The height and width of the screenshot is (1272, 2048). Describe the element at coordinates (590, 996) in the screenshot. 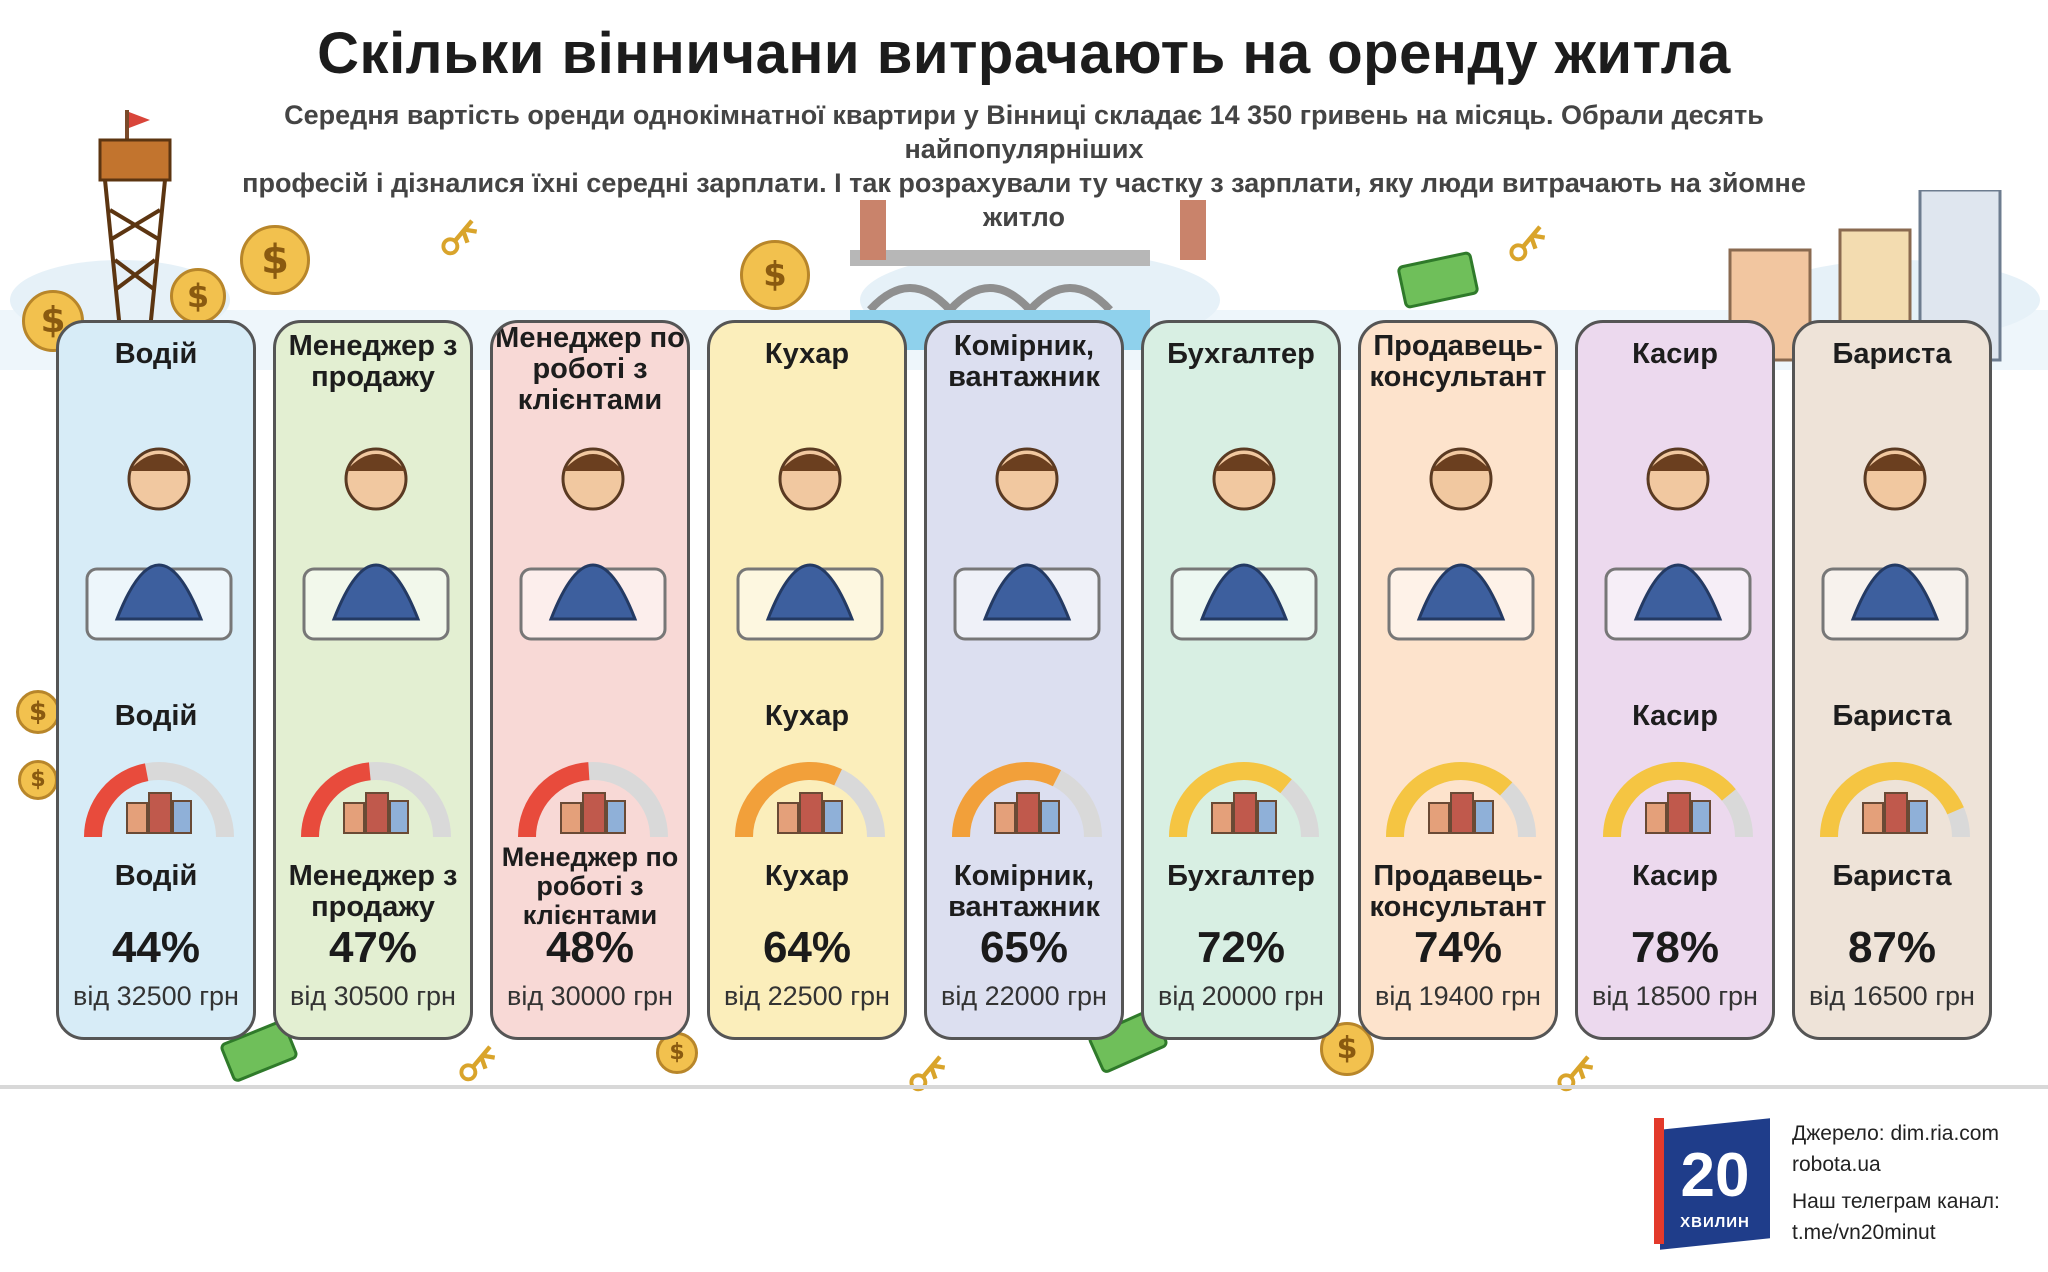

I see `salary-label: від 30000 грн` at that location.